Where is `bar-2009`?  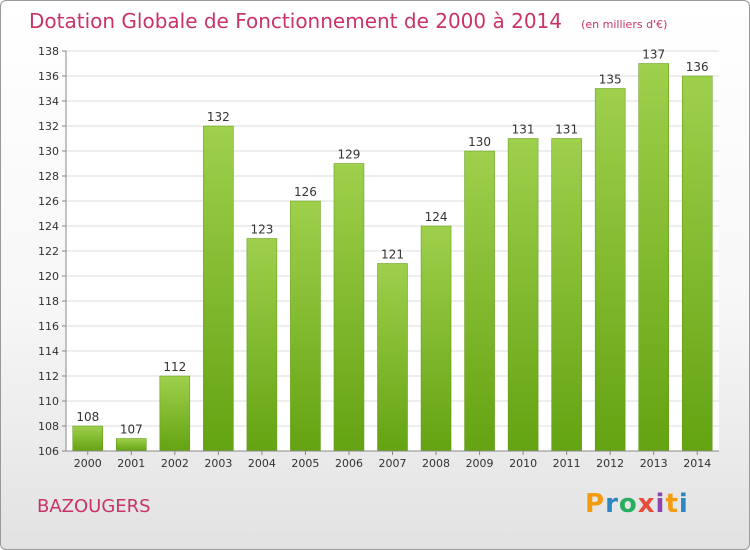 bar-2009 is located at coordinates (479, 301).